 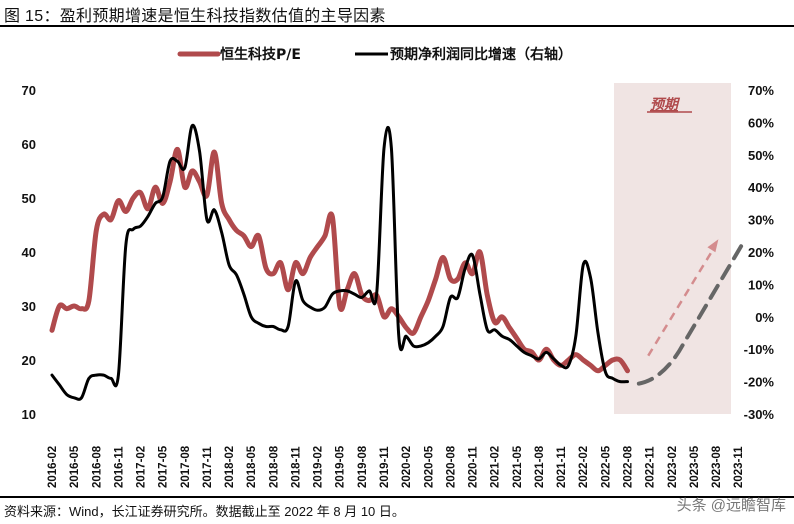 I want to click on left-y-tick: 40, so click(x=29, y=252).